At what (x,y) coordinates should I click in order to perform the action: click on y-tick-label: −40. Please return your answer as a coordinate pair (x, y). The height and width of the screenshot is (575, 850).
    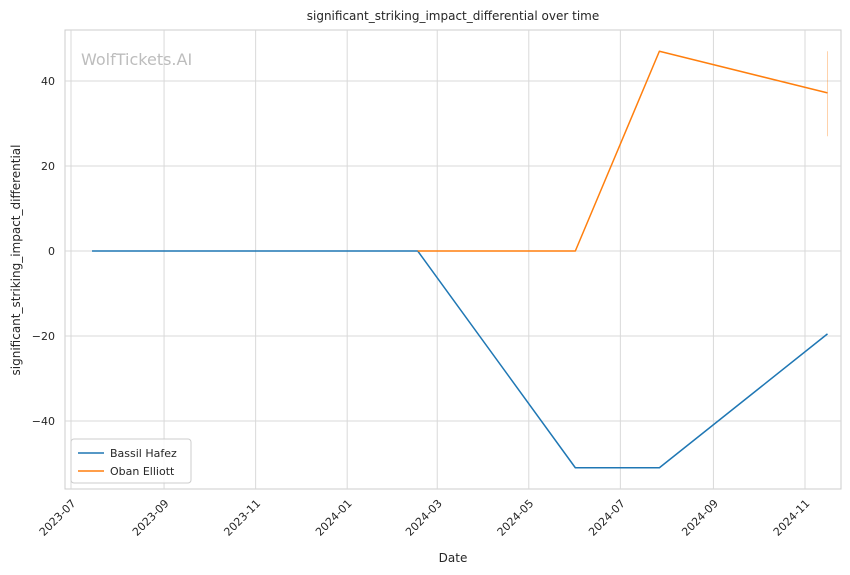
    Looking at the image, I should click on (43, 421).